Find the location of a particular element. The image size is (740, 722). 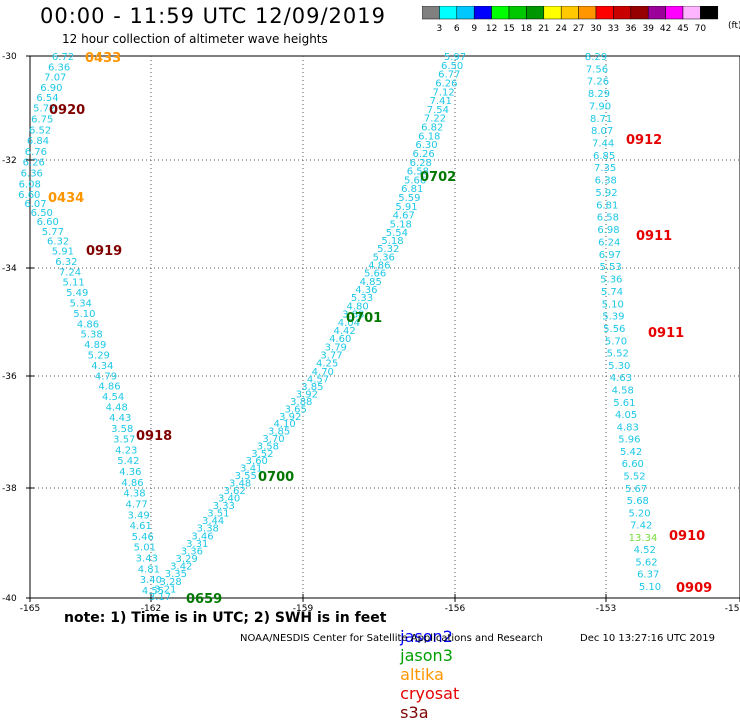

wave-height-label: 6.54 is located at coordinates (47, 98).